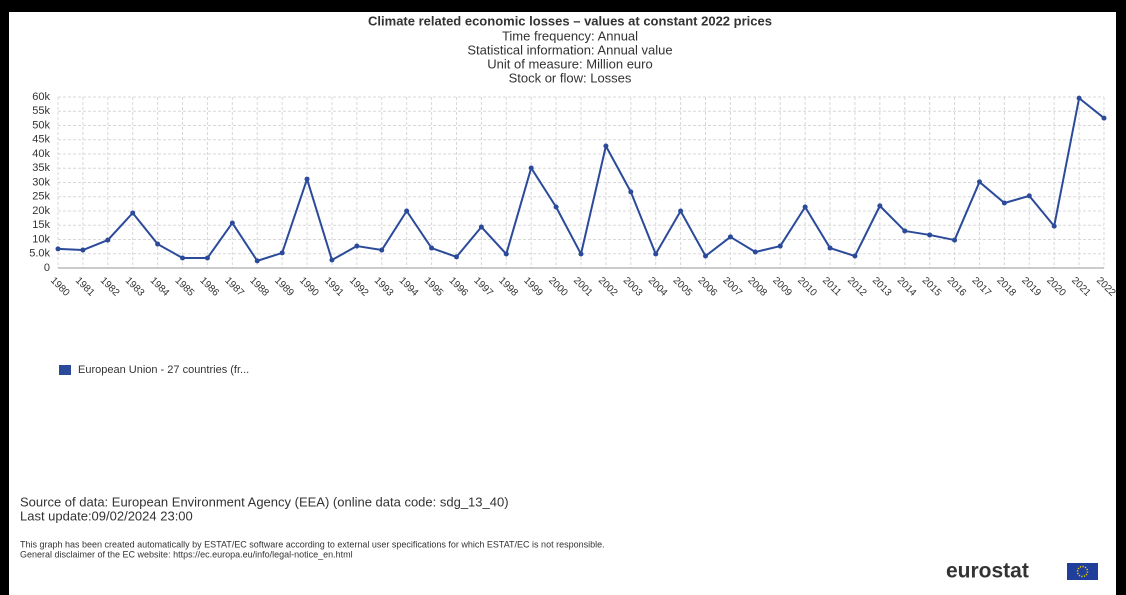 This screenshot has width=1126, height=595. What do you see at coordinates (757, 287) in the screenshot?
I see `x-tick-label: 2008` at bounding box center [757, 287].